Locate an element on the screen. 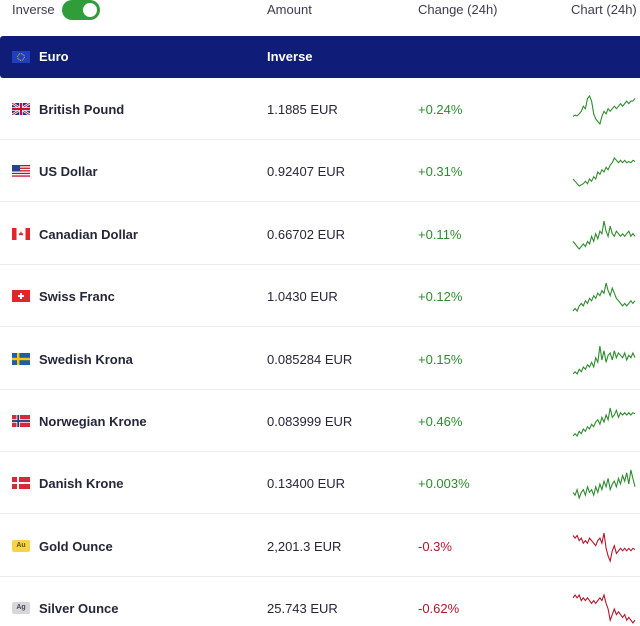 The width and height of the screenshot is (640, 626). currency-name-link: British Pound is located at coordinates (82, 109).